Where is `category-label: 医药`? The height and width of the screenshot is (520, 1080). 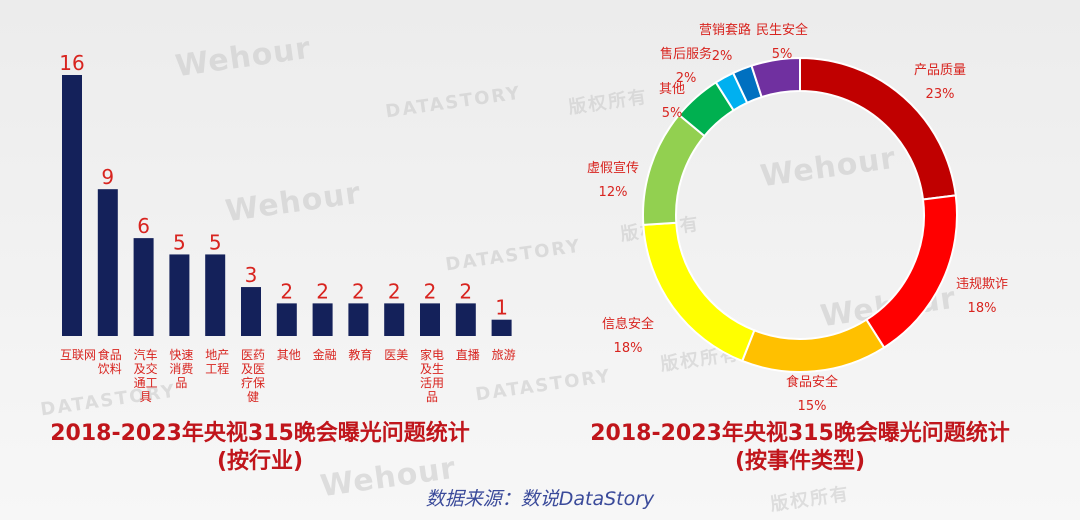 category-label: 医药 is located at coordinates (253, 355).